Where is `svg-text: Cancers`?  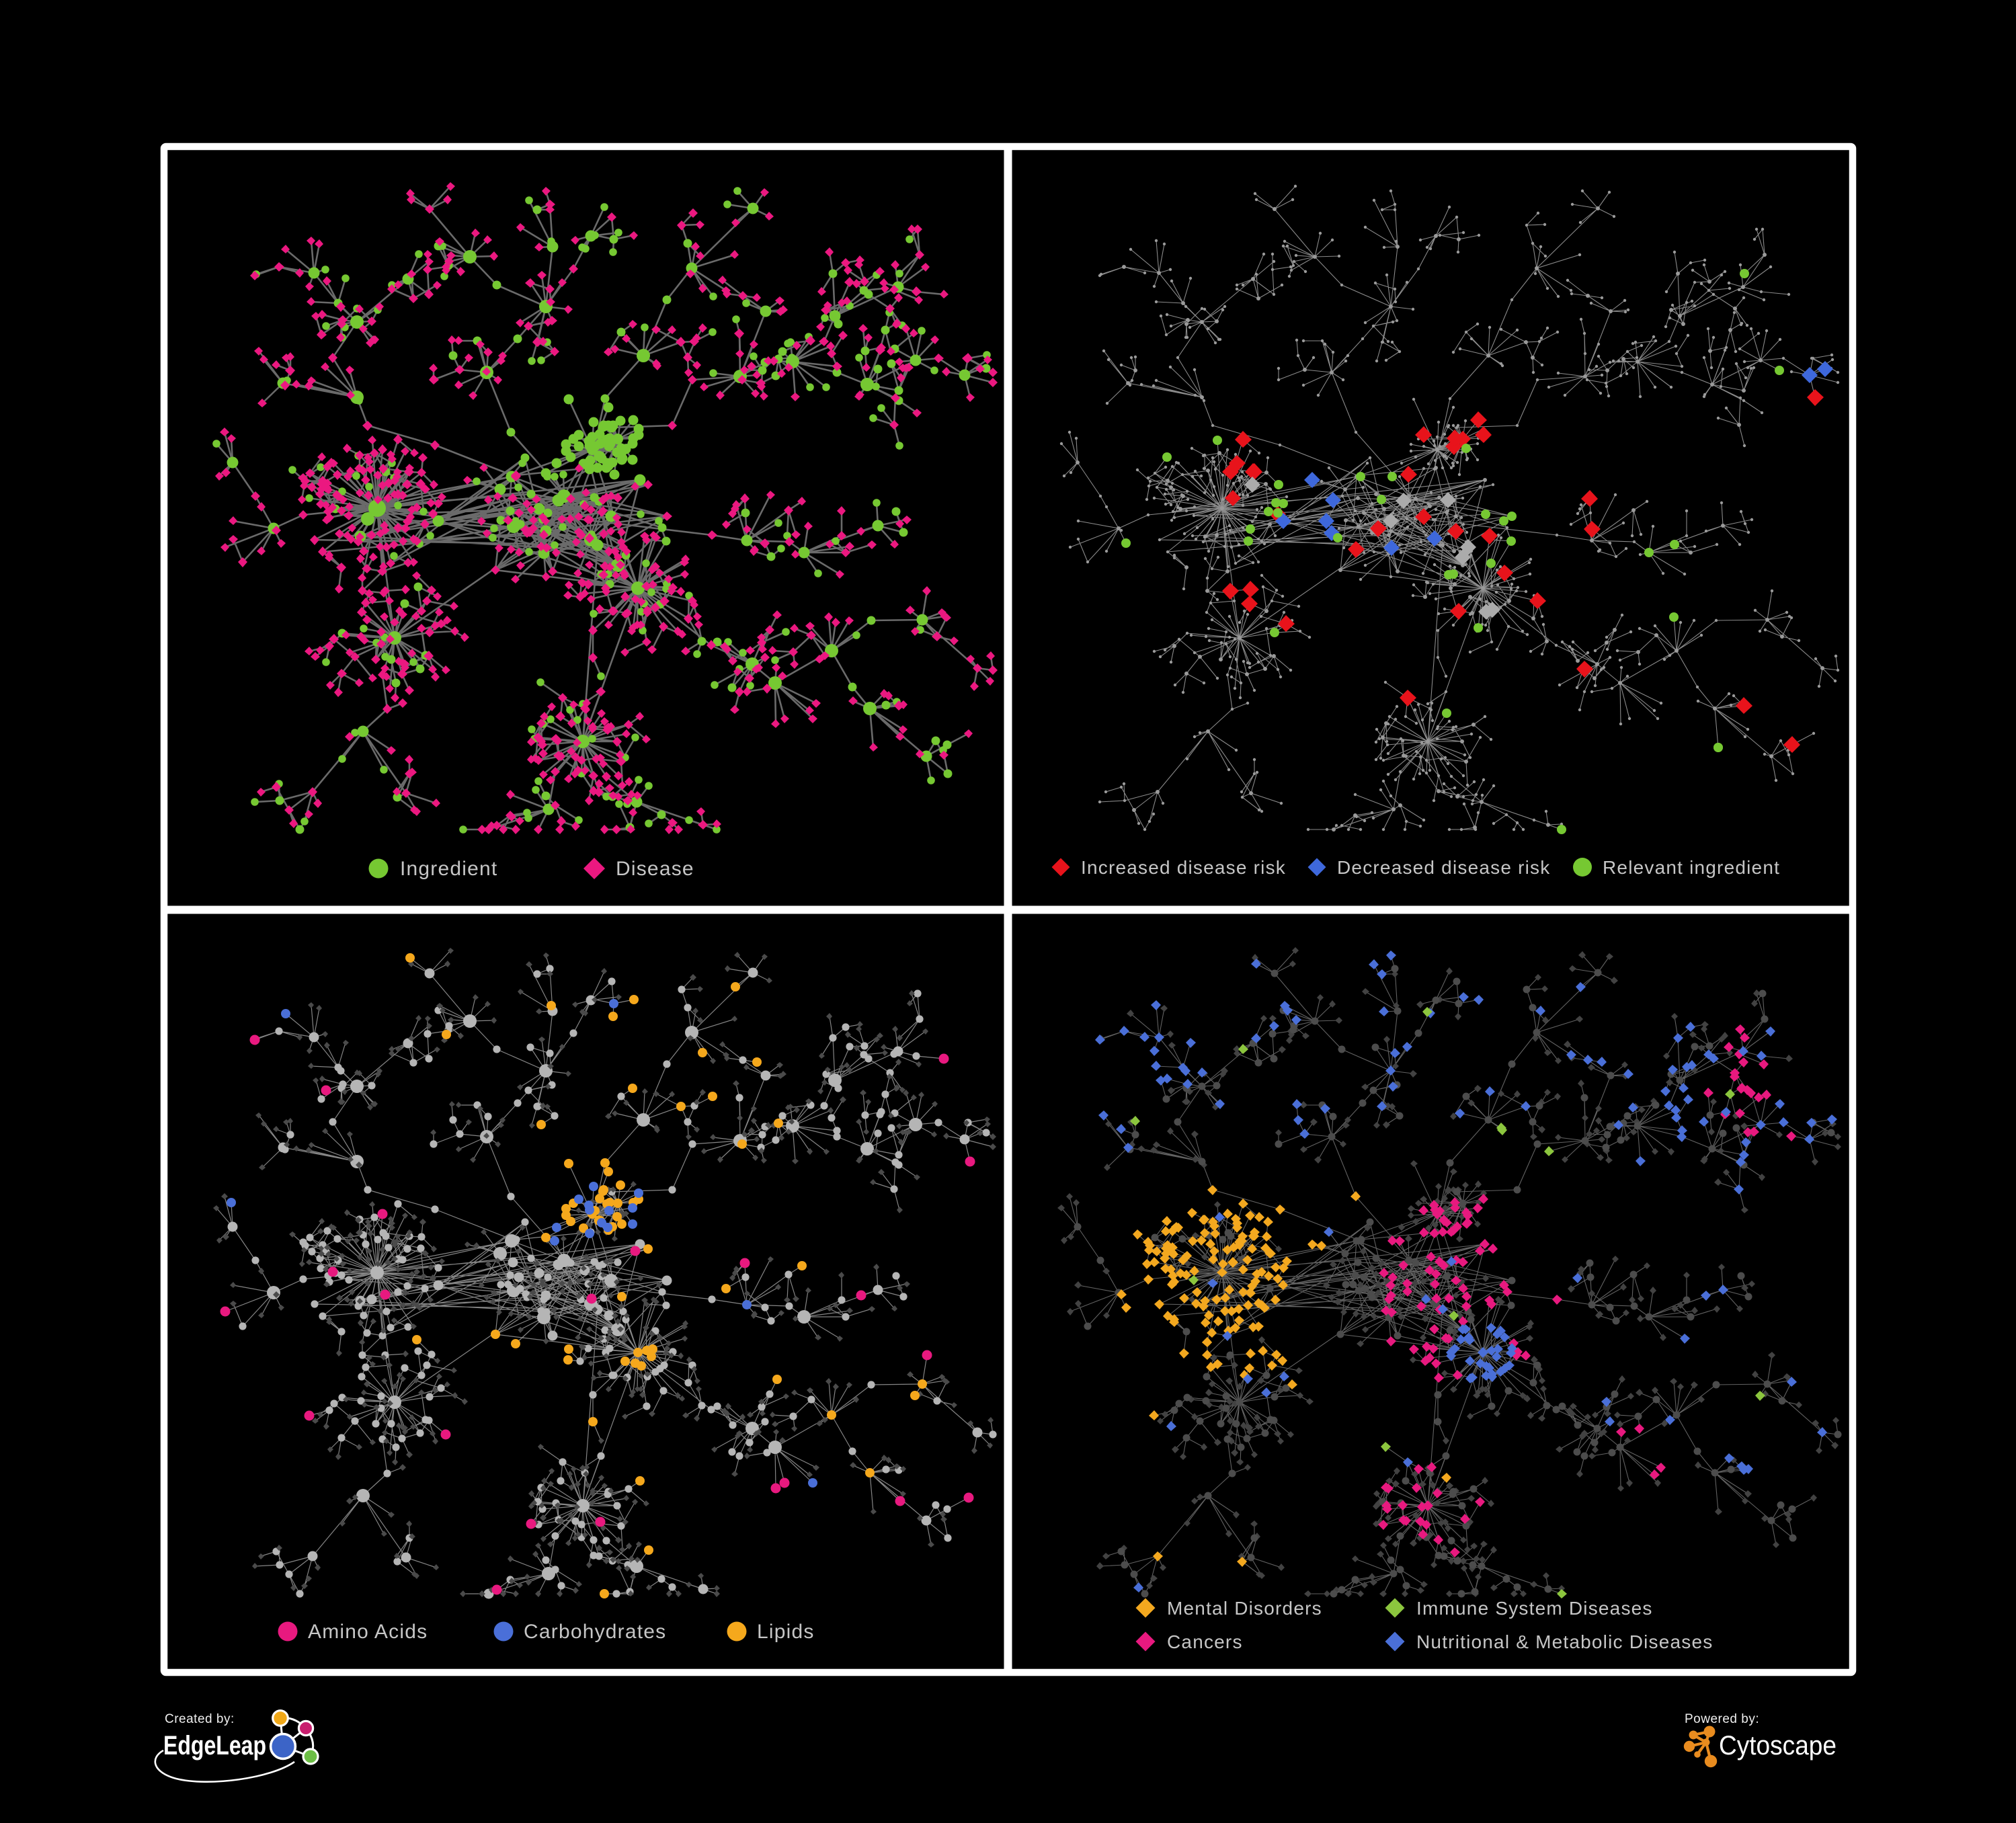 svg-text: Cancers is located at coordinates (1205, 1641).